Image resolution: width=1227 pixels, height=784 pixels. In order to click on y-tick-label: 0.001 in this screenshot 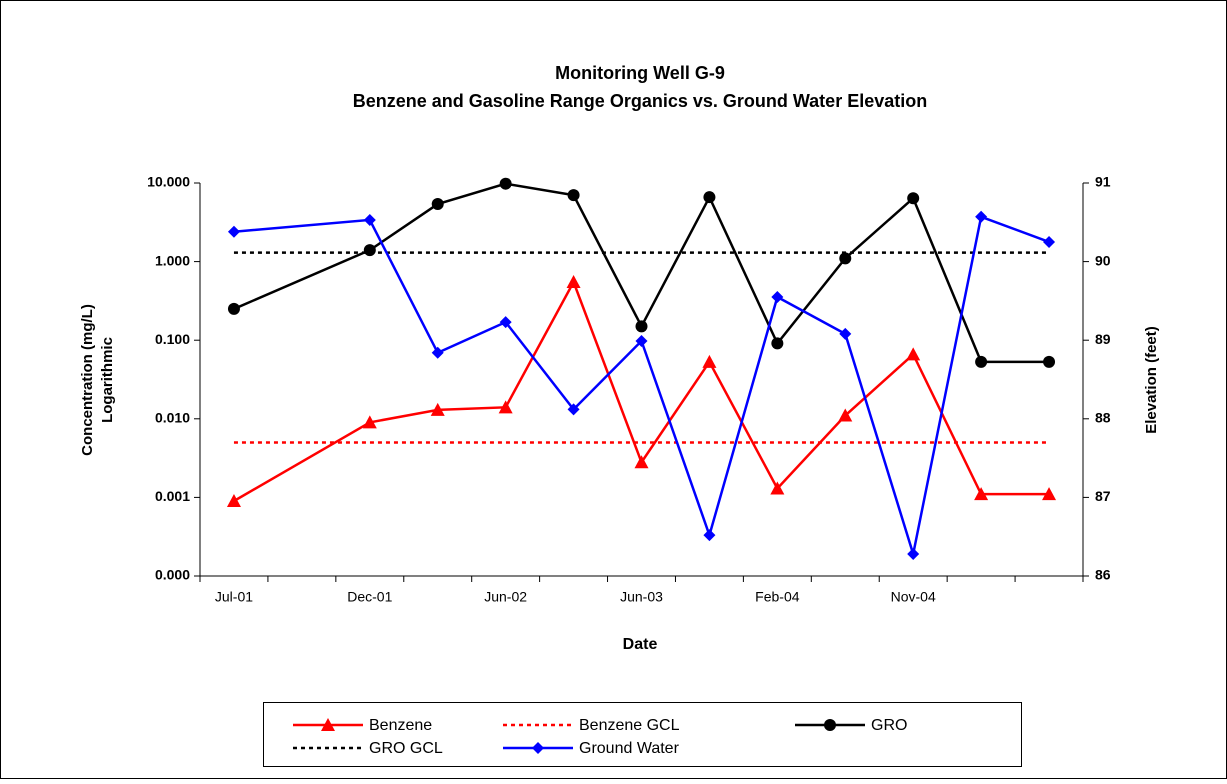, I will do `click(172, 496)`.